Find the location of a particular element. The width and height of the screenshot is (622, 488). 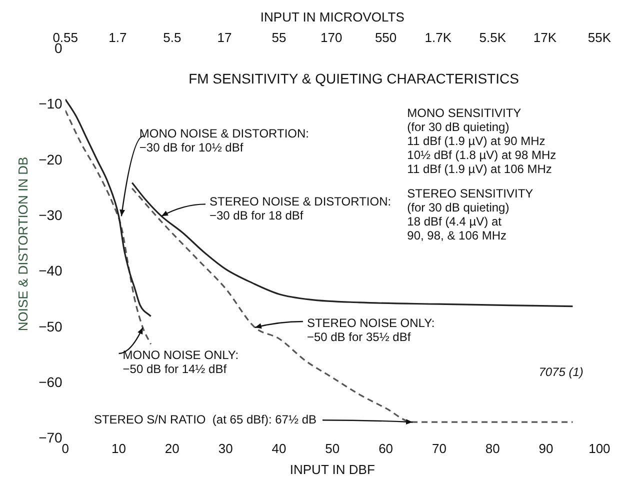

y-tick-label: −70 is located at coordinates (50, 438).